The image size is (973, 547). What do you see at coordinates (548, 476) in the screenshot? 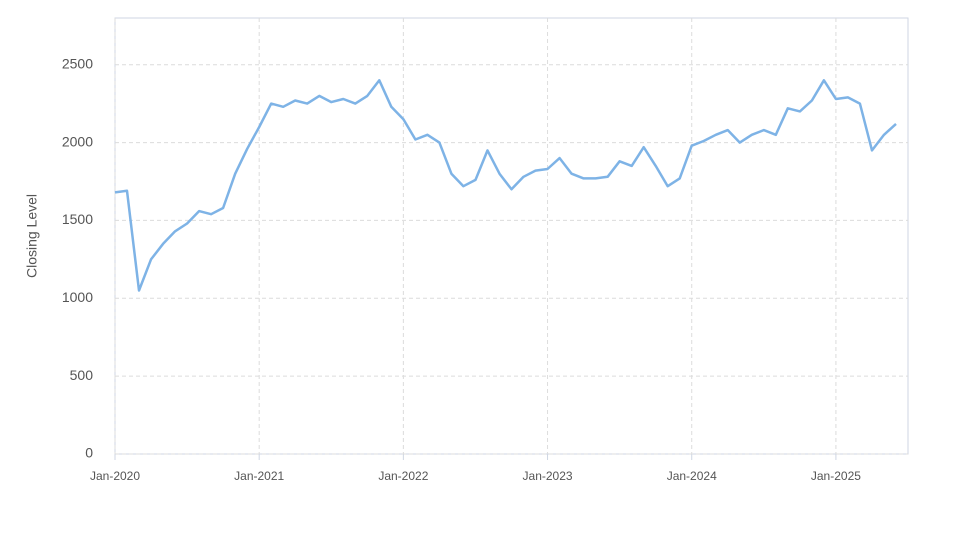
I see `x-tick-label: Jan-2023` at bounding box center [548, 476].